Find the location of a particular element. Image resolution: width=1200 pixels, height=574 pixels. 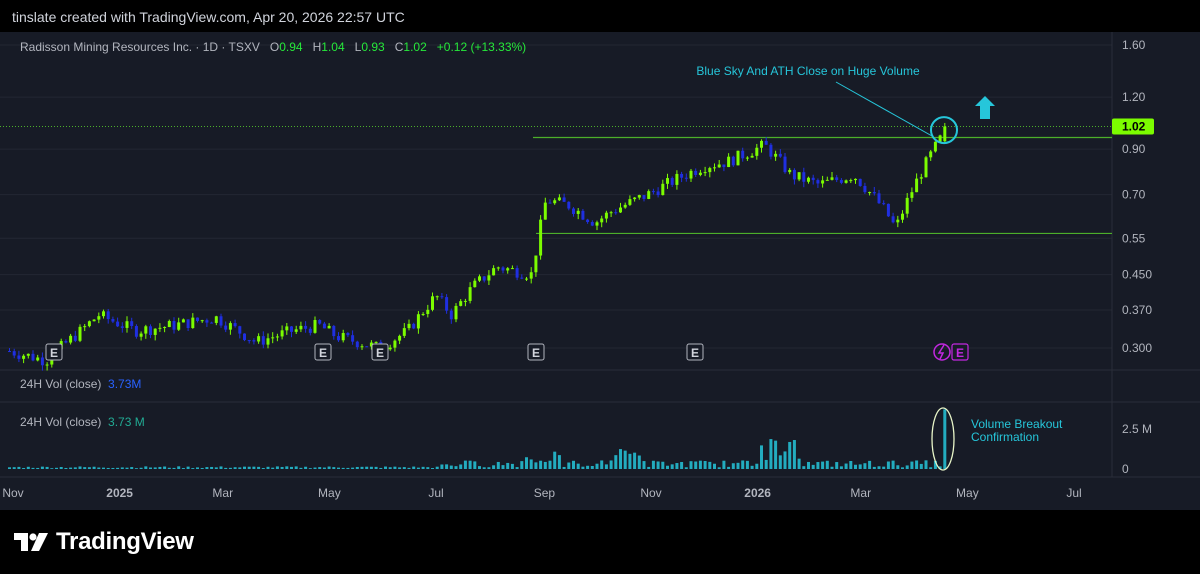

volume-legend-collapsed: 24H Vol (close) 3.73M is located at coordinates (80, 384).